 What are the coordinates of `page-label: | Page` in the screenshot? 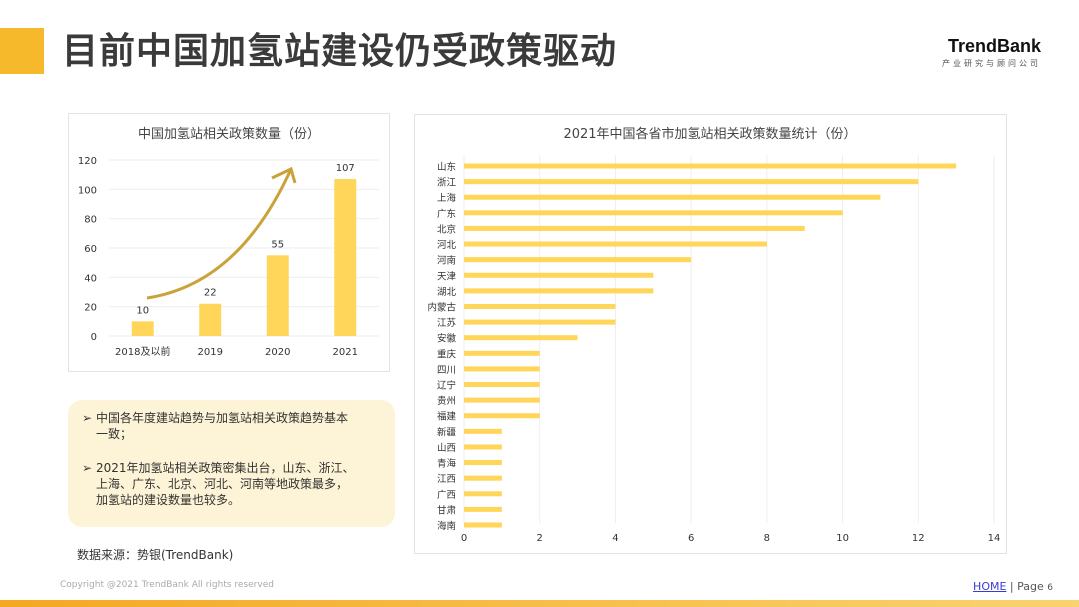 It's located at (1026, 586).